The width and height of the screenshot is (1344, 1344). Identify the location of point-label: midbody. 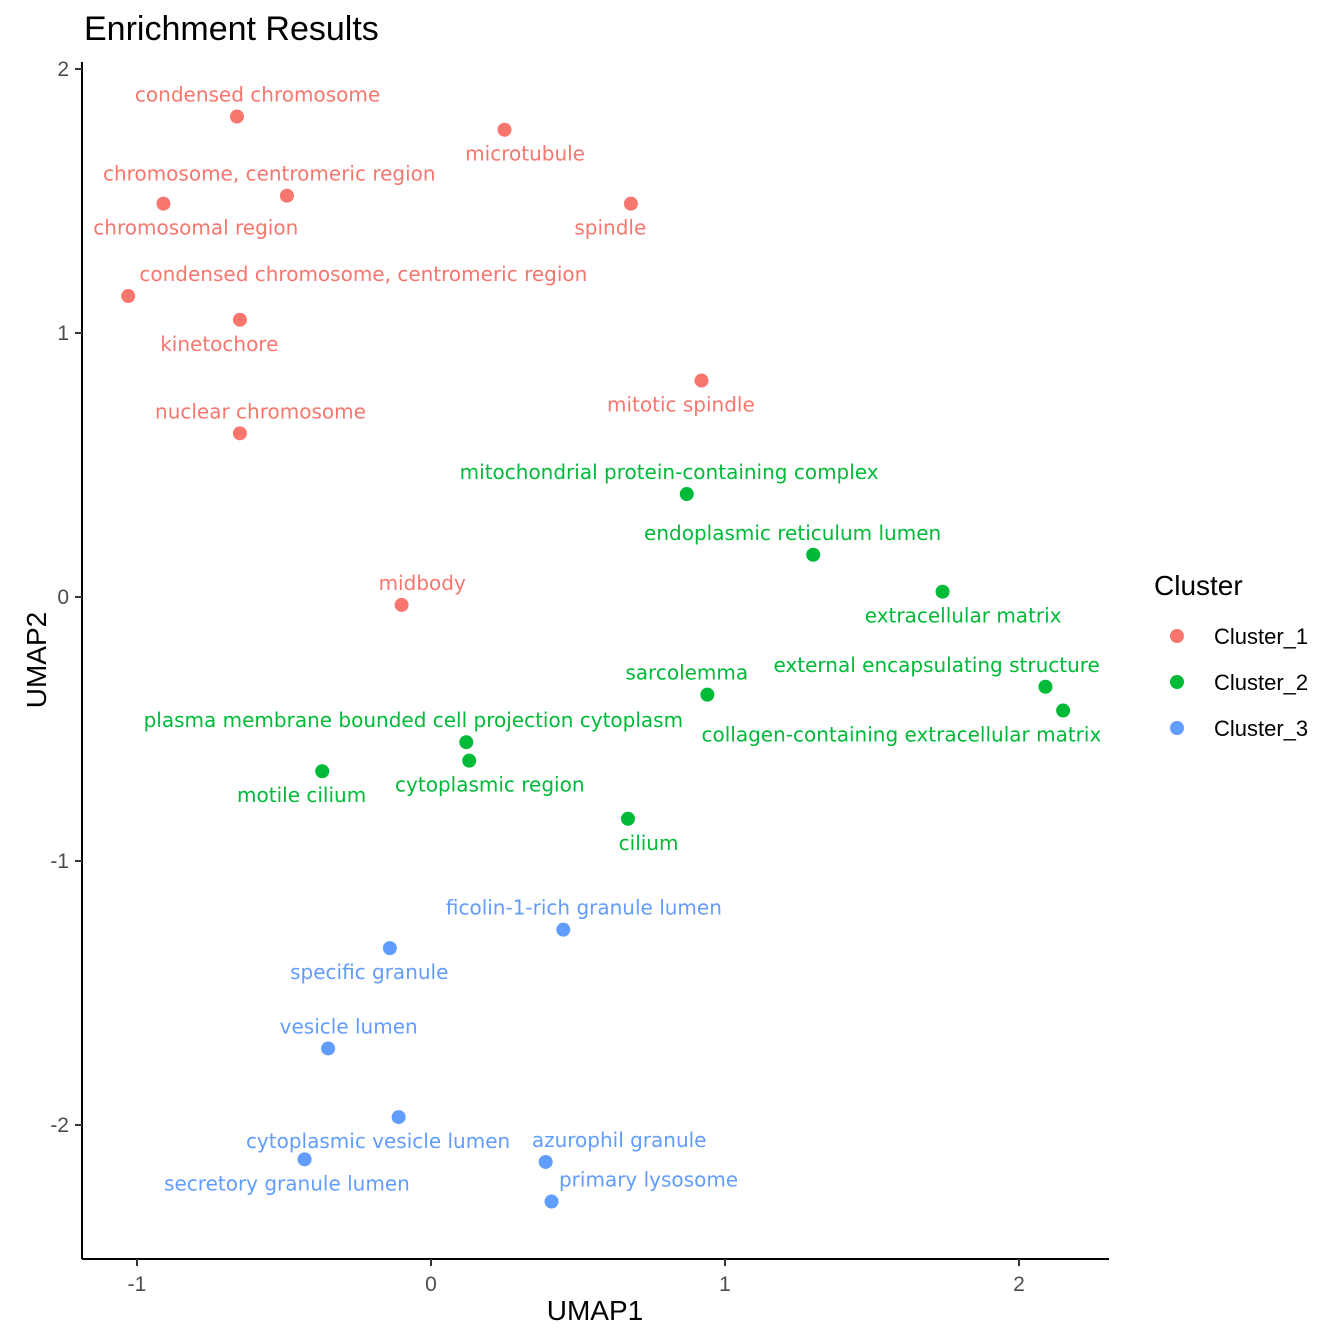
(422, 583).